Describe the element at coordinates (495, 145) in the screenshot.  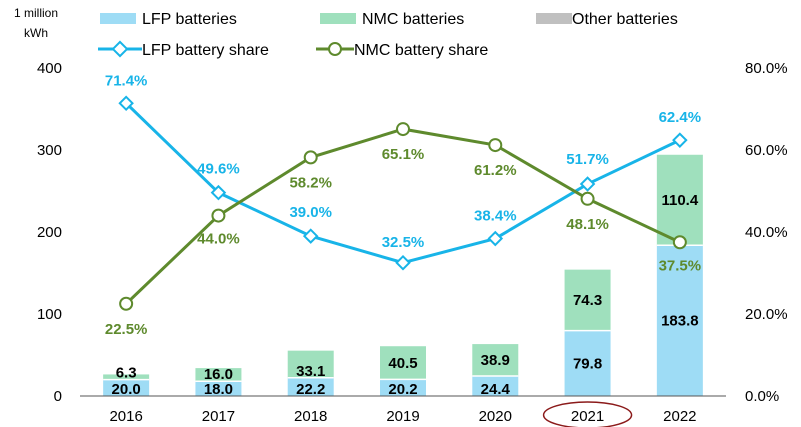
I see `marker-nmc-share-2020` at that location.